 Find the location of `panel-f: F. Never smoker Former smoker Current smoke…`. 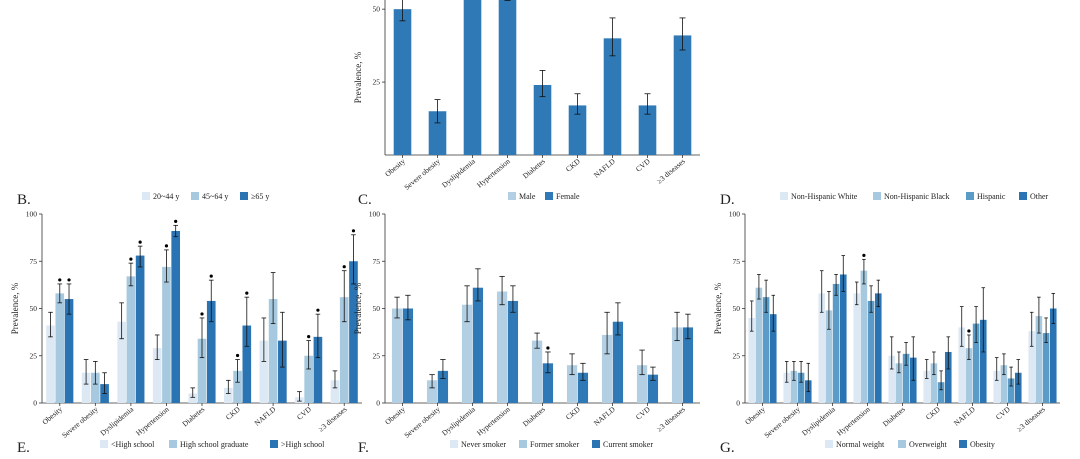

panel-f: F. Never smoker Former smoker Current smoke… is located at coordinates (505, 448).